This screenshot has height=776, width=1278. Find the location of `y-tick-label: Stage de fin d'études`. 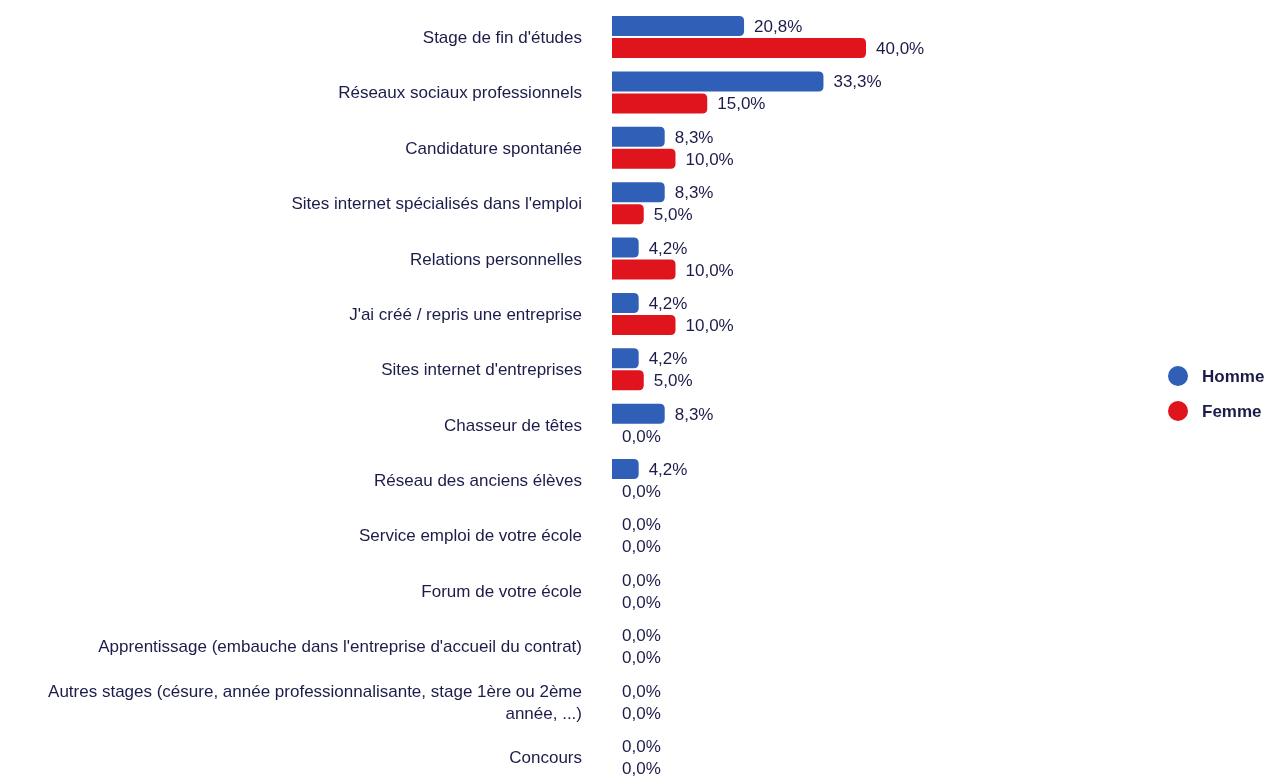

y-tick-label: Stage de fin d'études is located at coordinates (502, 37).